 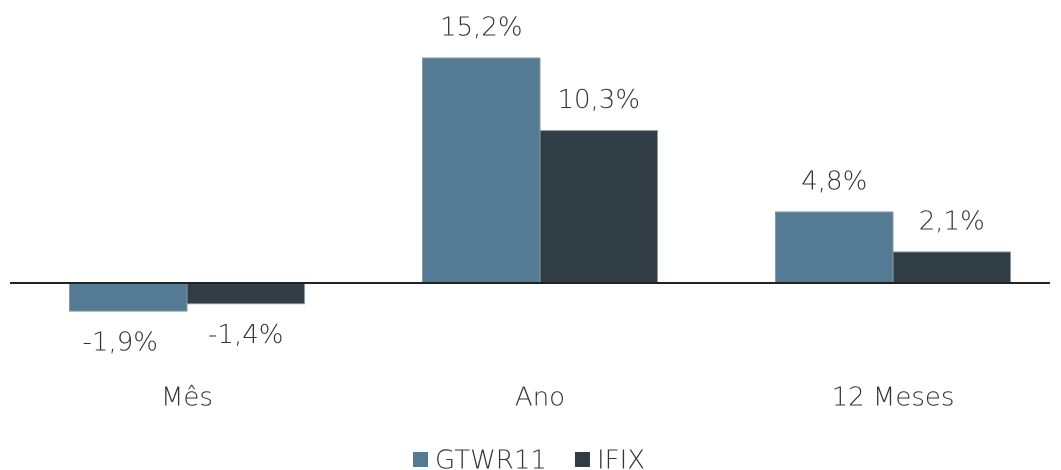 I want to click on value-label: 15,2%, so click(x=481, y=28).